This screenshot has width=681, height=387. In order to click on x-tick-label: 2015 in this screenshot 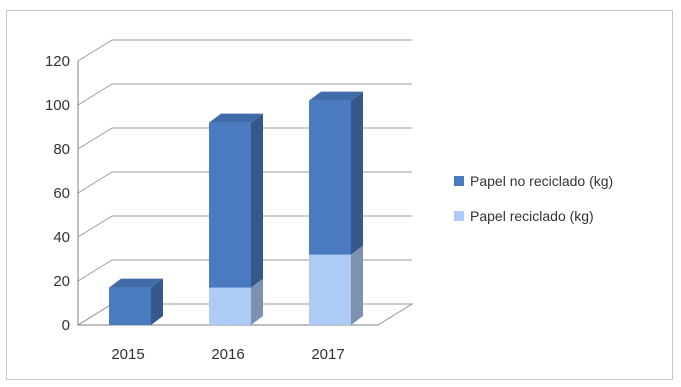, I will do `click(127, 354)`.